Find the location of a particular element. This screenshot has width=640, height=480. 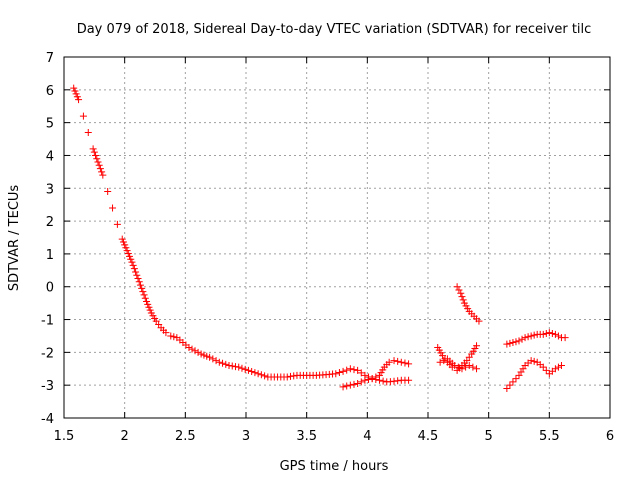

x-tick-label: 3.5 is located at coordinates (306, 436).